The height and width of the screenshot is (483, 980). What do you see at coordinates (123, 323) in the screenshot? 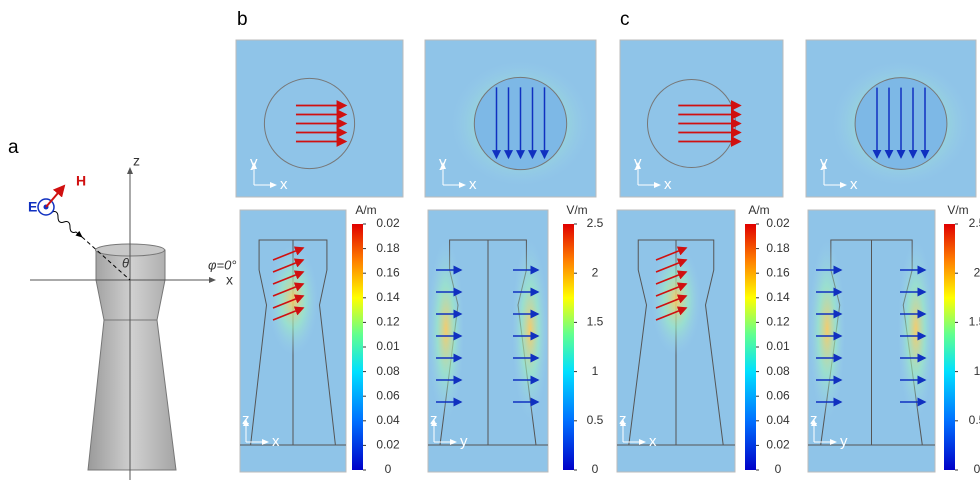
I see `antenna-sketch` at bounding box center [123, 323].